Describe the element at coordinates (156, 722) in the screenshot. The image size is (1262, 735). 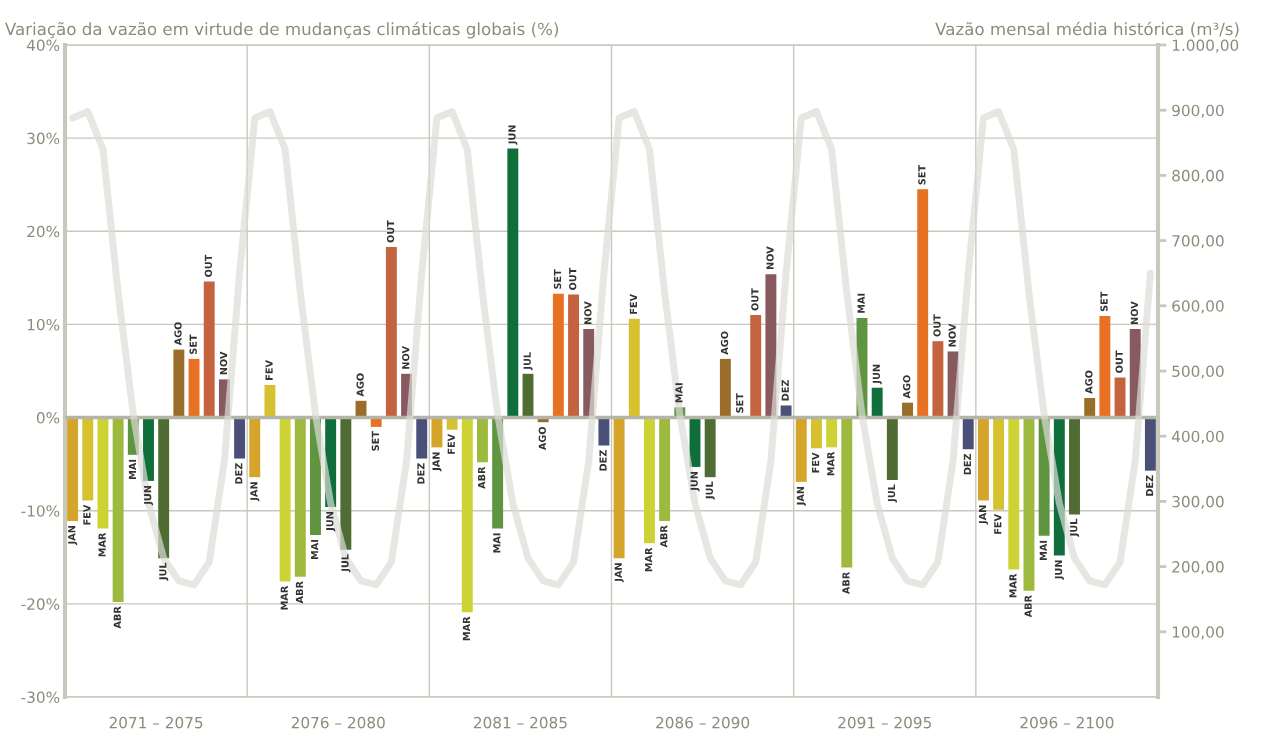
I see `text: 2071 – 2075` at that location.